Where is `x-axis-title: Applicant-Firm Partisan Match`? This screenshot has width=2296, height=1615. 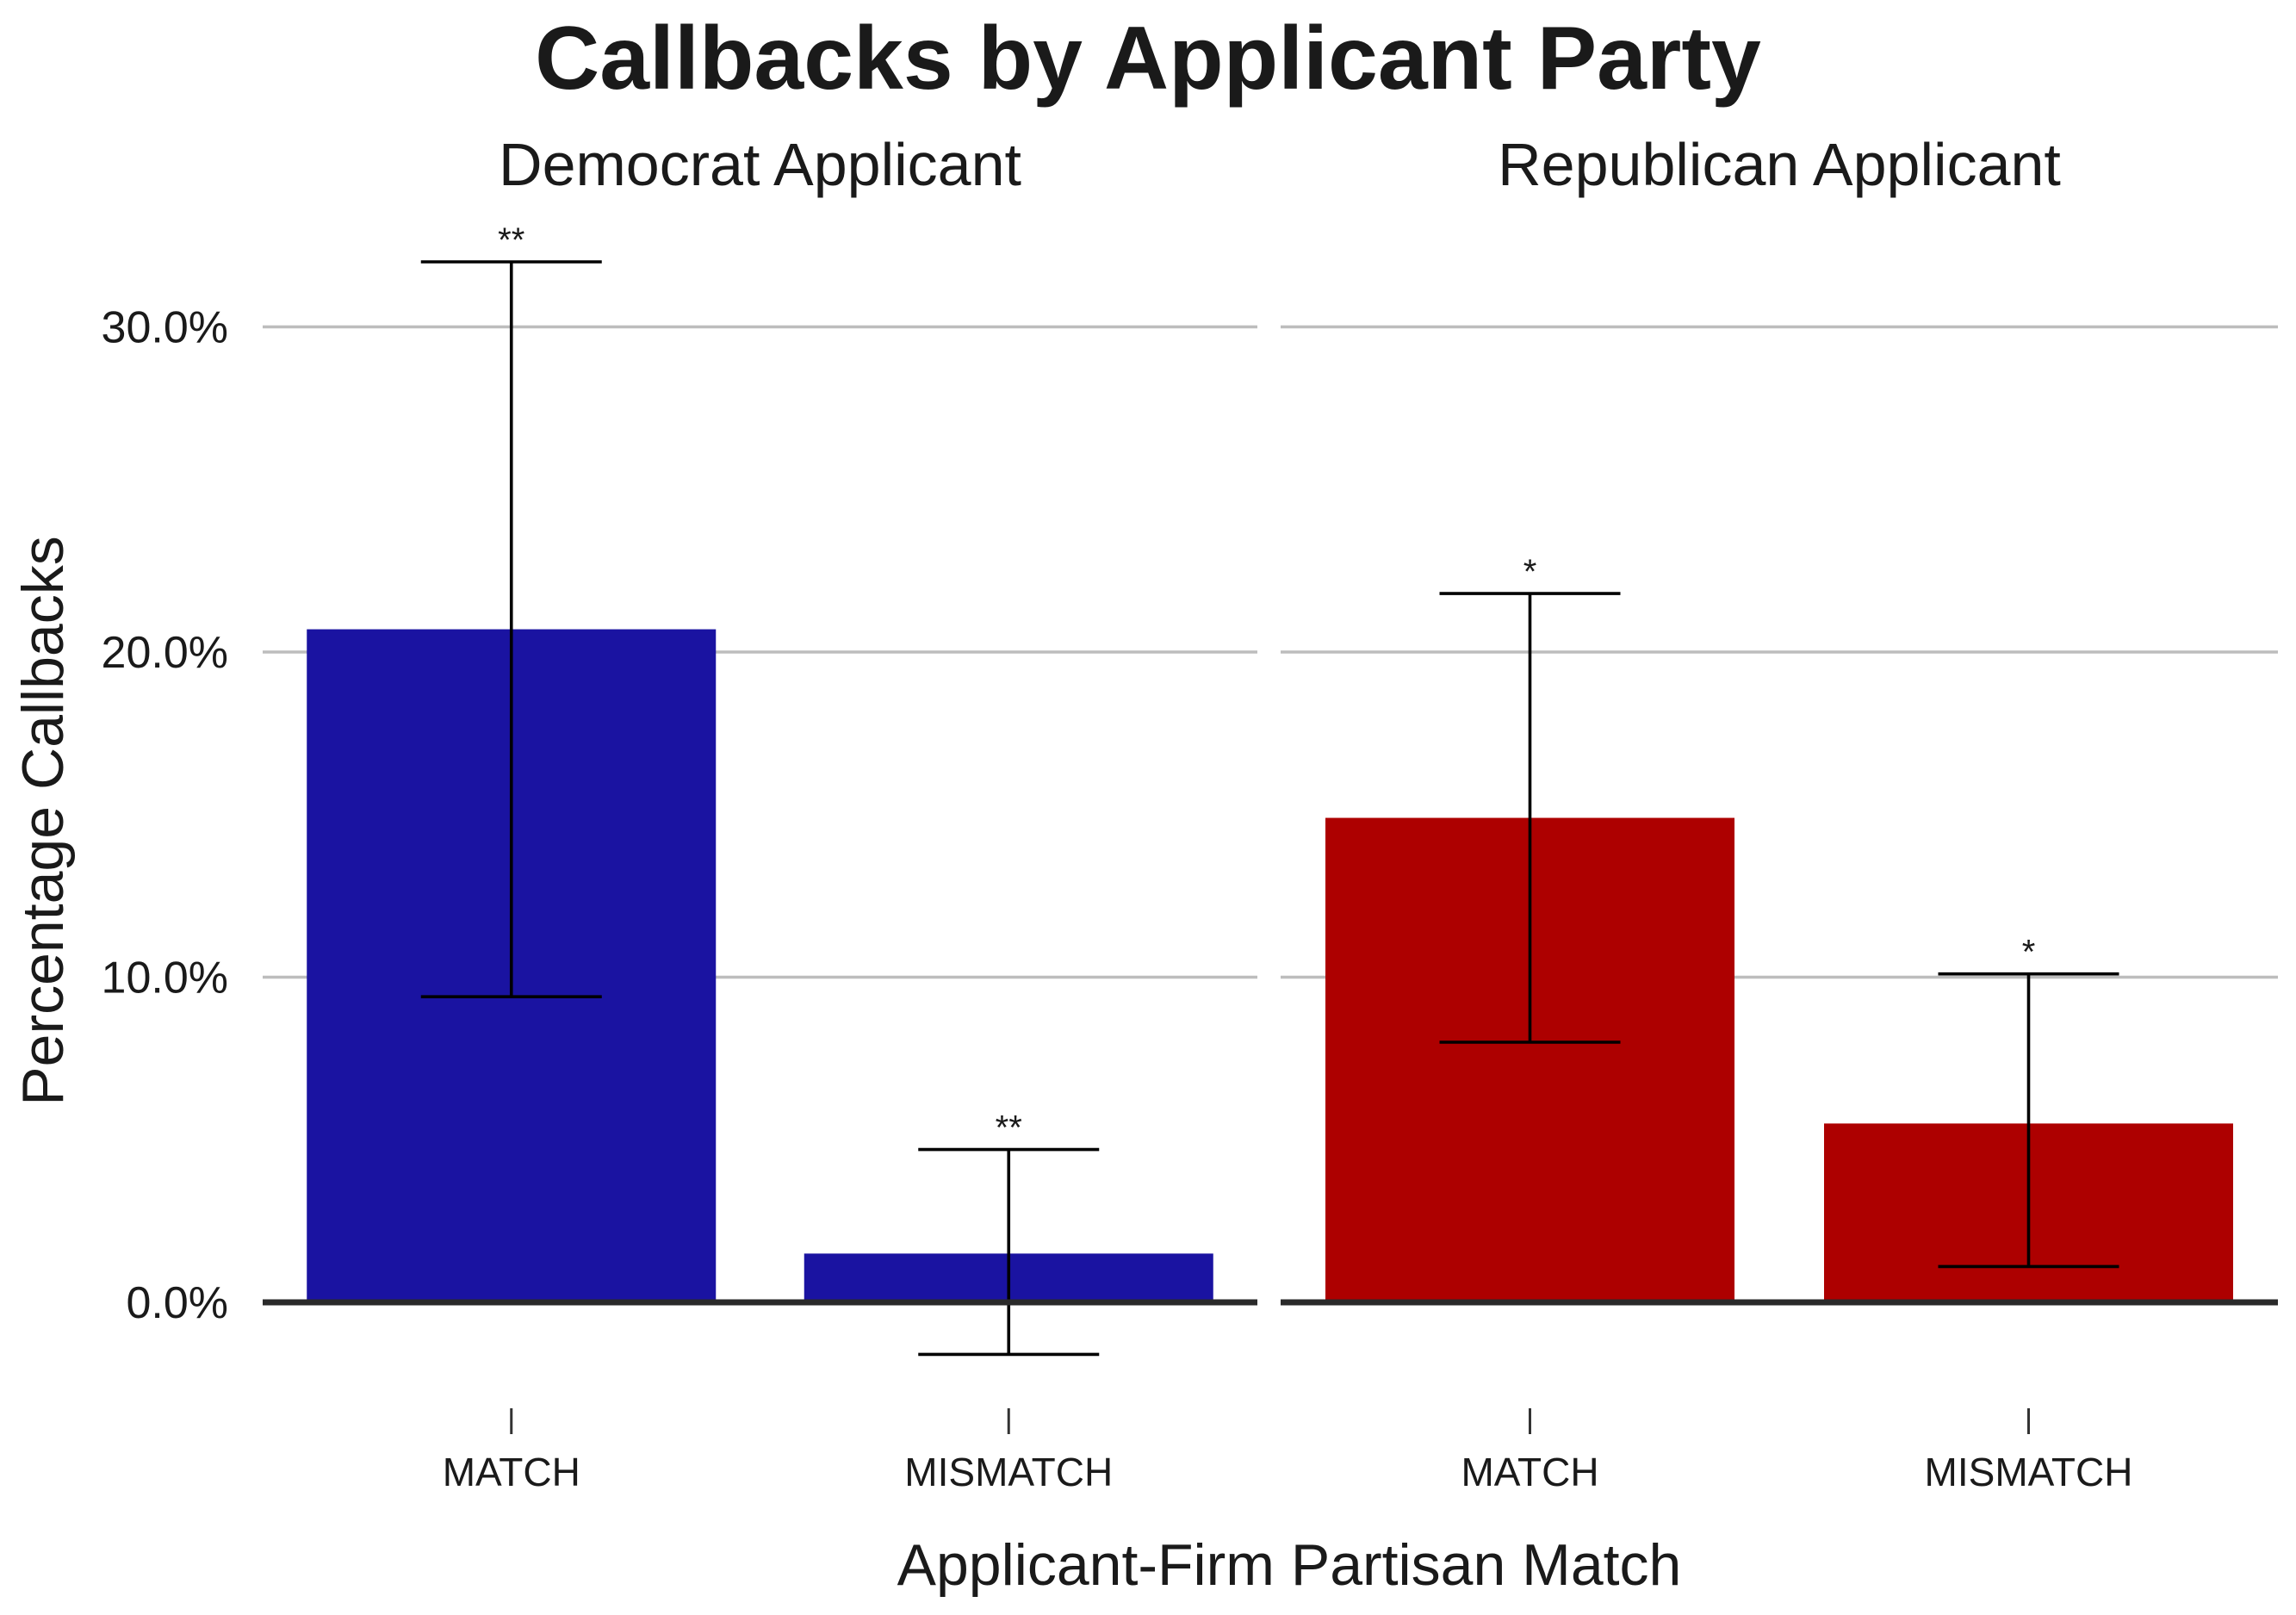 x-axis-title: Applicant-Firm Partisan Match is located at coordinates (1289, 1565).